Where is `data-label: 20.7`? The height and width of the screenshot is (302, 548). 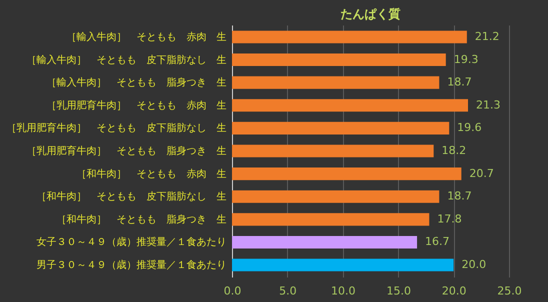 data-label: 20.7 is located at coordinates (481, 173).